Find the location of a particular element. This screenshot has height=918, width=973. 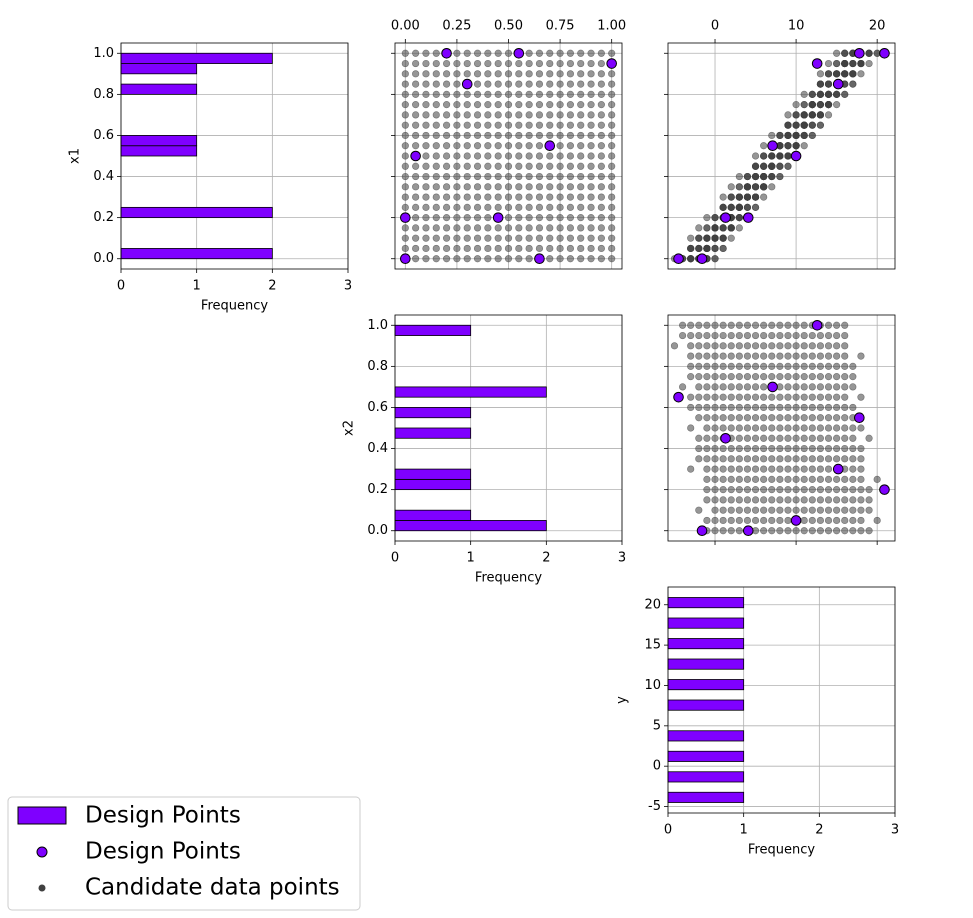

y-tick-label: 0.2 is located at coordinates (103, 217).